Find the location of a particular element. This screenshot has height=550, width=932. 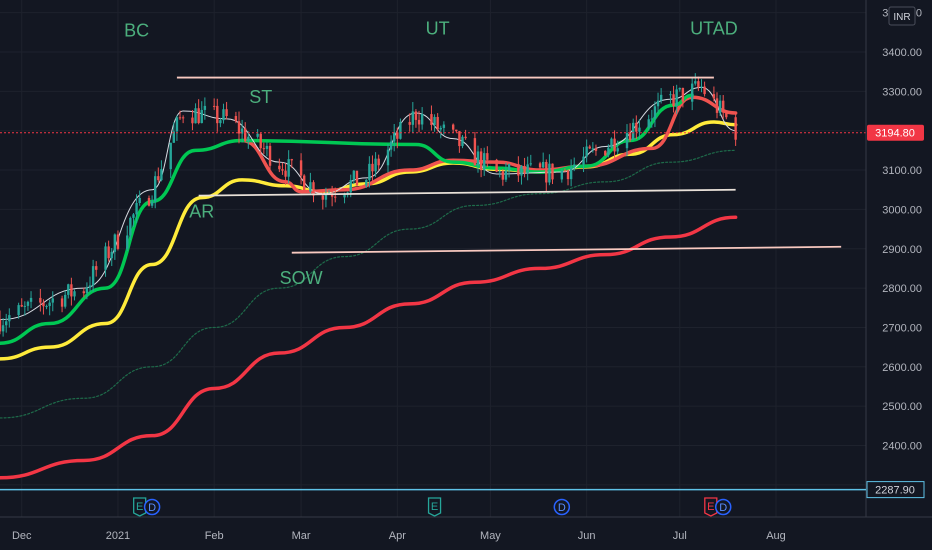

svg-text: 2287.90 is located at coordinates (895, 491).